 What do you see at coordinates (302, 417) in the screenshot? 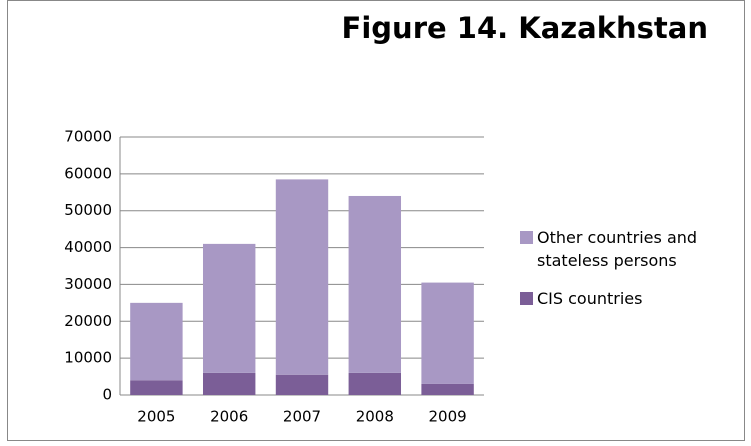
I see `x-tick-label: 2007` at bounding box center [302, 417].